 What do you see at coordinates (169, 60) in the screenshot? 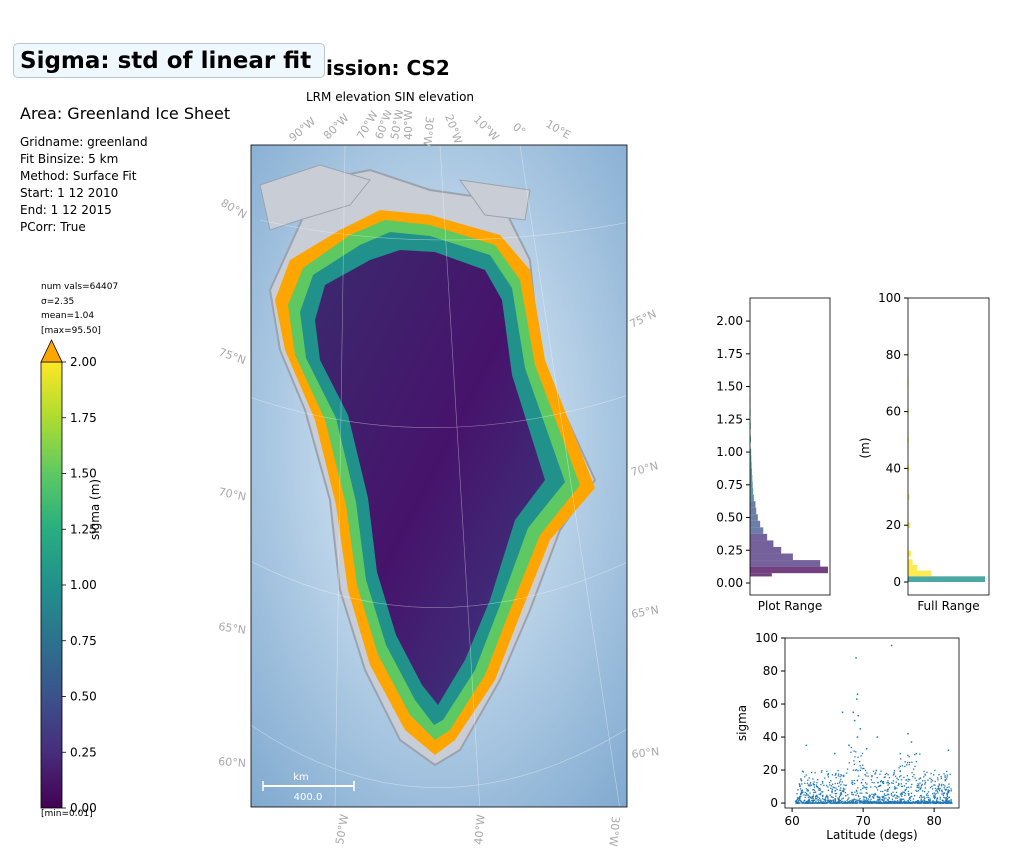
I see `overlay-title: Sigma: std of linear fit` at bounding box center [169, 60].